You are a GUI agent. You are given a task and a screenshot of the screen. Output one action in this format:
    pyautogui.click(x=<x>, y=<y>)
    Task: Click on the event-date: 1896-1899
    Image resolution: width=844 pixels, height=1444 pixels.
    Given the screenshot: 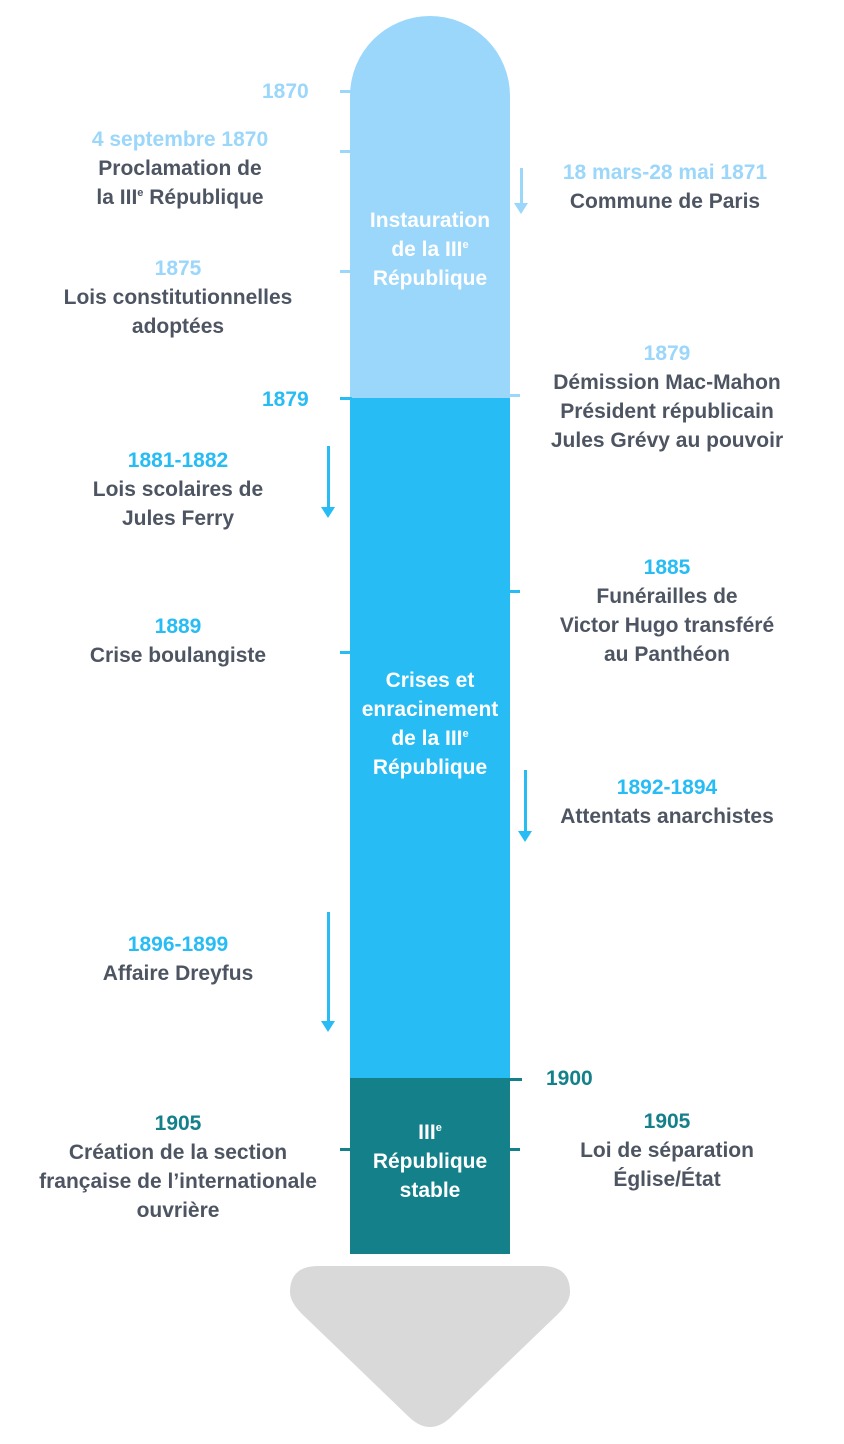 What is the action you would take?
    pyautogui.click(x=178, y=944)
    